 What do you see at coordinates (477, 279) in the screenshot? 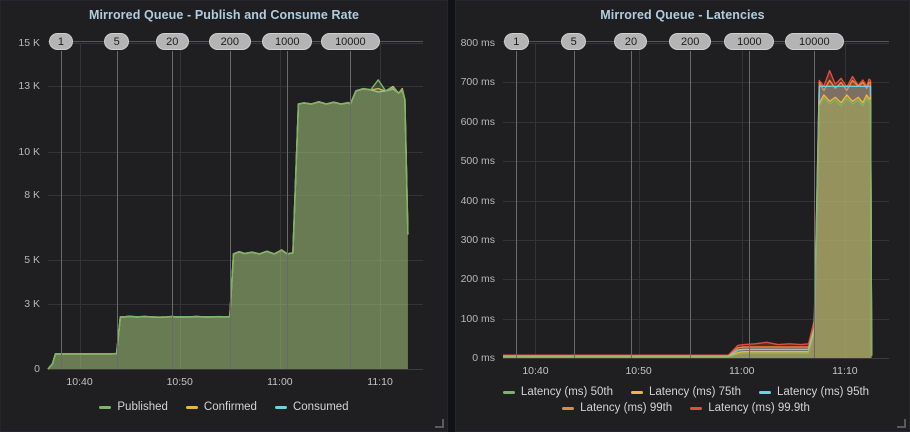
I see `y-axis-tick-label: 200 ms` at bounding box center [477, 279].